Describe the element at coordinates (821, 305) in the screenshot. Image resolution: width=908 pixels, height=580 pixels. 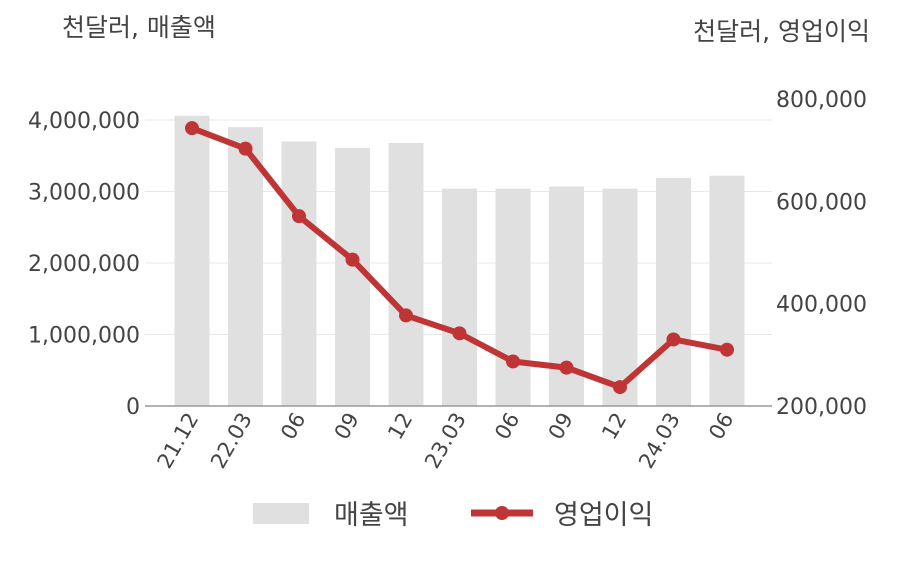
I see `right-tick-label: 400,000` at that location.